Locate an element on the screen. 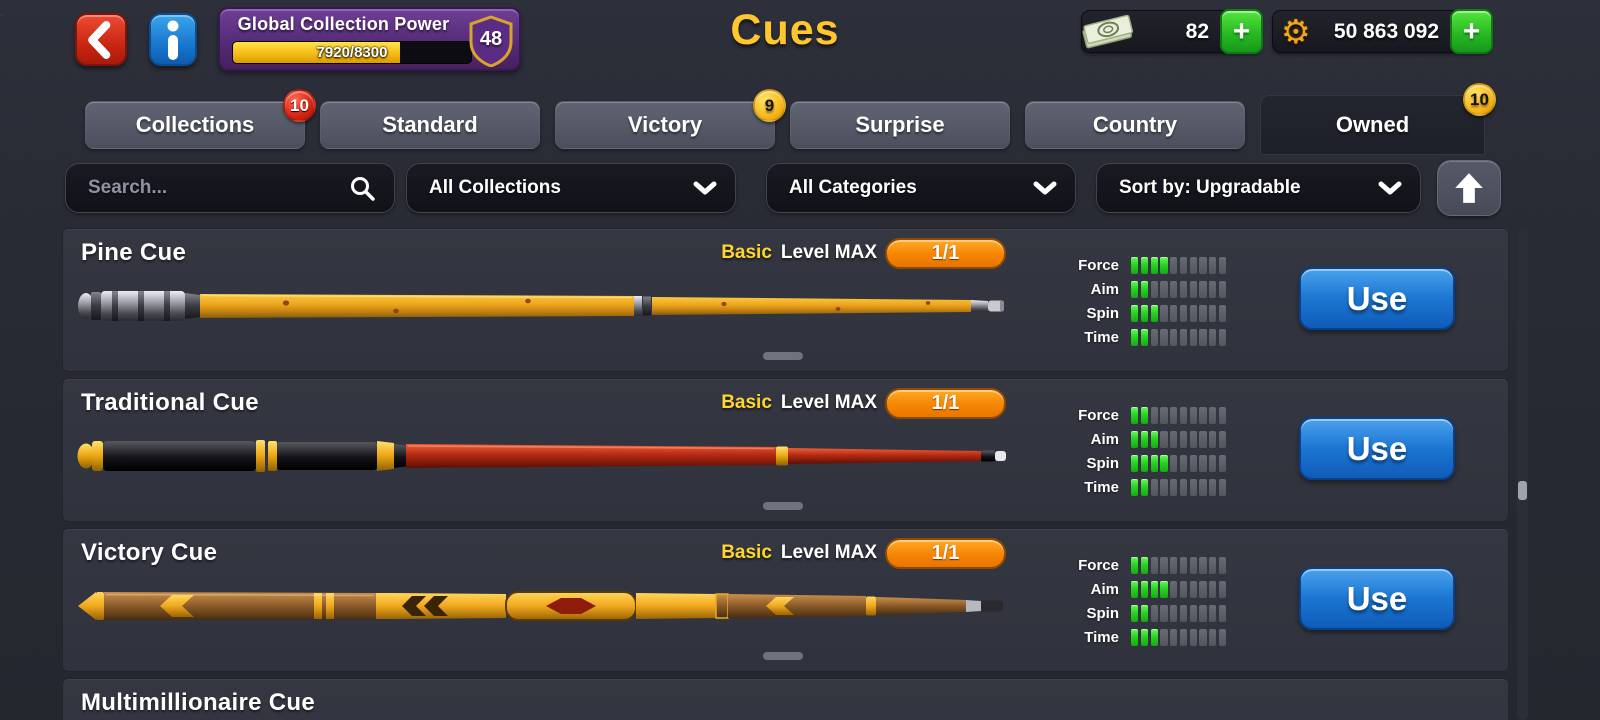 The image size is (1600, 720). info-icon is located at coordinates (173, 40).